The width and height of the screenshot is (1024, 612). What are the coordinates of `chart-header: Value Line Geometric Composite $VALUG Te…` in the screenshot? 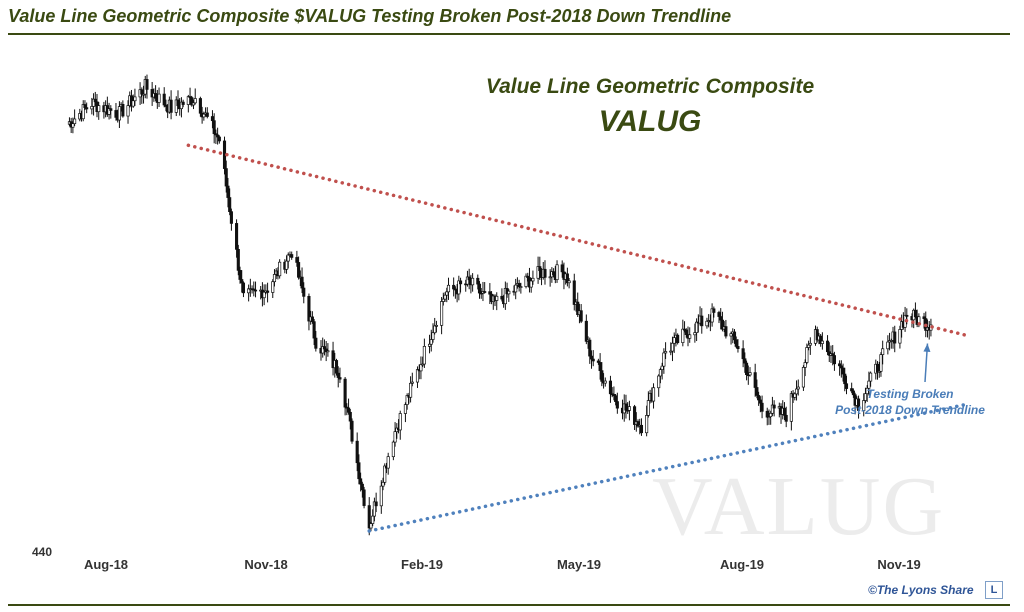 It's located at (512, 18).